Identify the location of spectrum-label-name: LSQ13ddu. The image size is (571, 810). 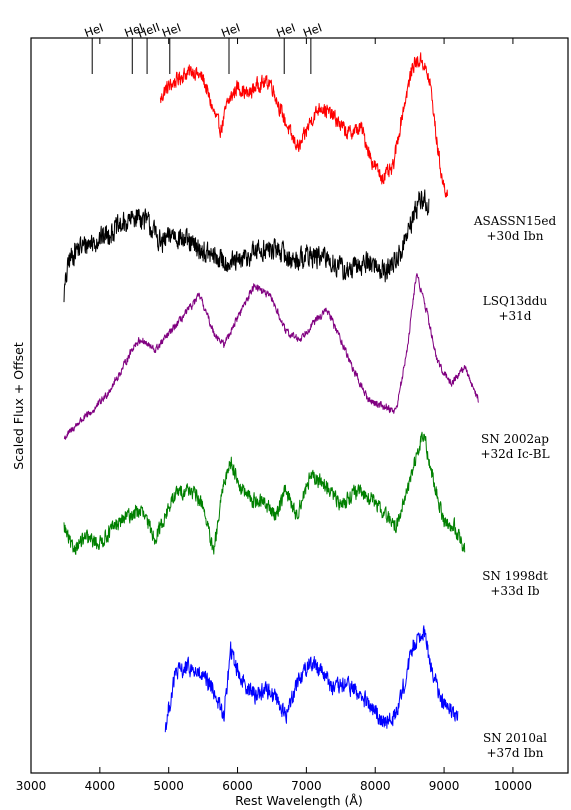
(515, 301).